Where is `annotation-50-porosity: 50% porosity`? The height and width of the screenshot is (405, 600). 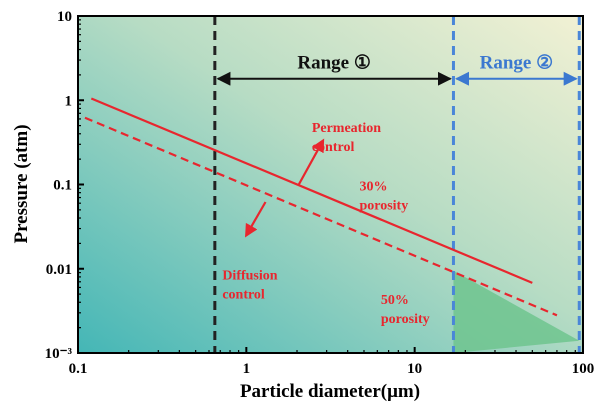
annotation-50-porosity: 50% porosity is located at coordinates (405, 310).